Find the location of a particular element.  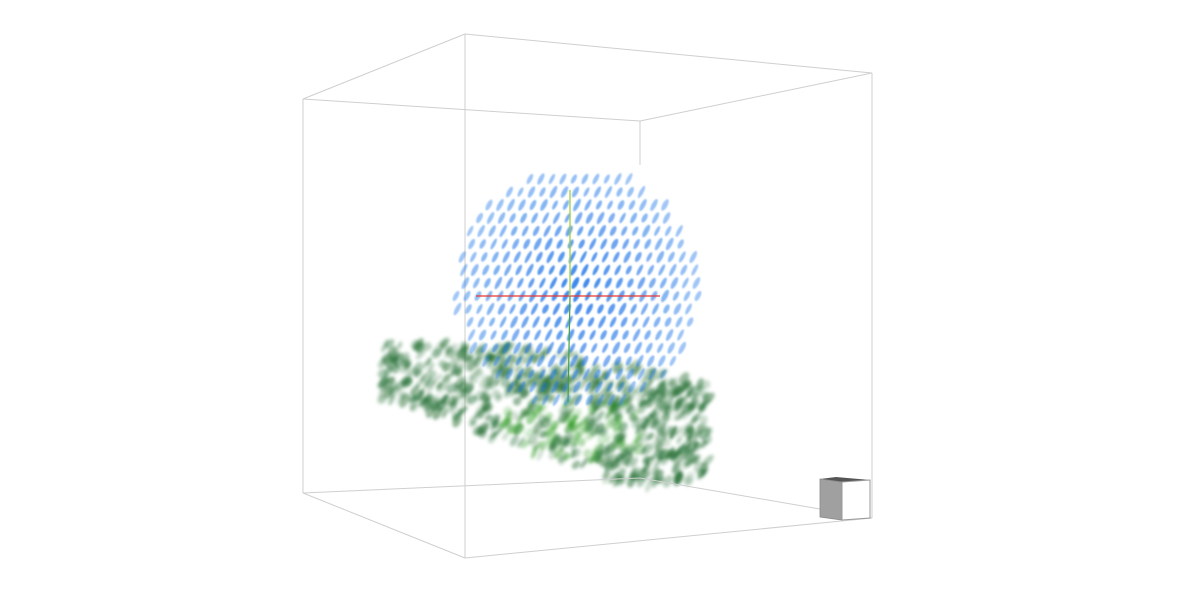

cube-side-face is located at coordinates (831, 499).